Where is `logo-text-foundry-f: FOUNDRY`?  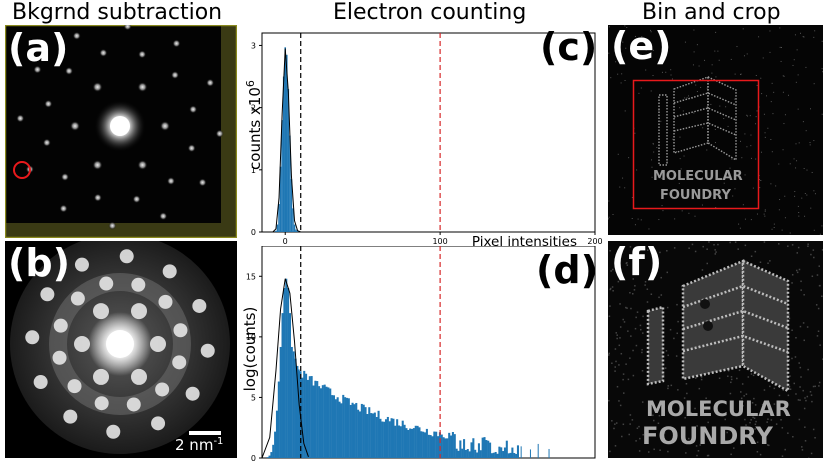
logo-text-foundry-f: FOUNDRY is located at coordinates (707, 436).